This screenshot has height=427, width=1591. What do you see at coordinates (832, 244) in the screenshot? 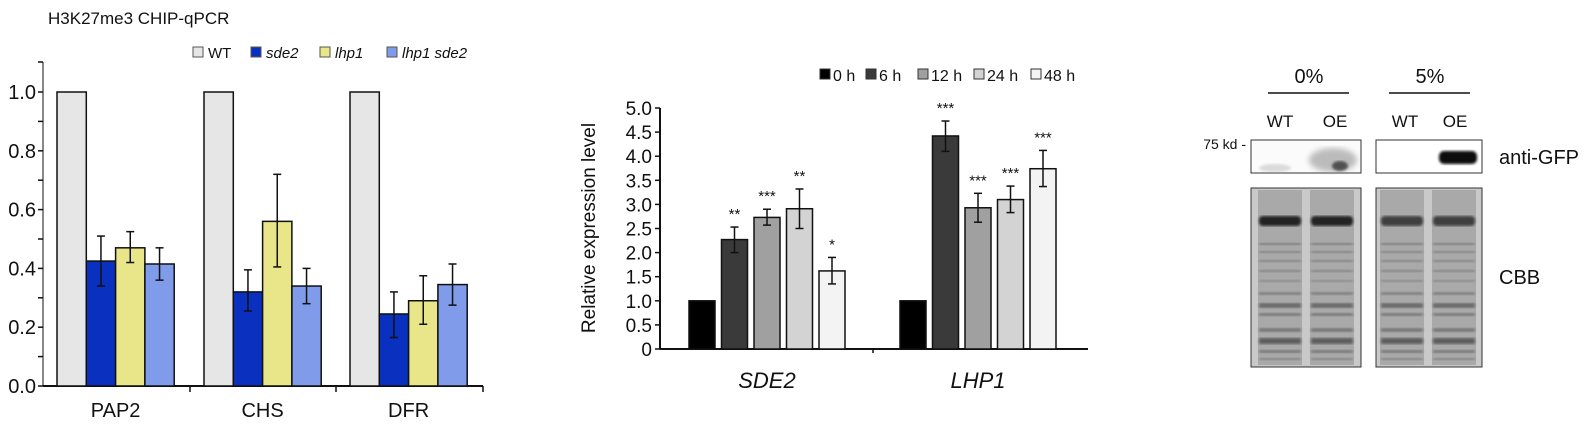
I see `significance-stars: *` at bounding box center [832, 244].